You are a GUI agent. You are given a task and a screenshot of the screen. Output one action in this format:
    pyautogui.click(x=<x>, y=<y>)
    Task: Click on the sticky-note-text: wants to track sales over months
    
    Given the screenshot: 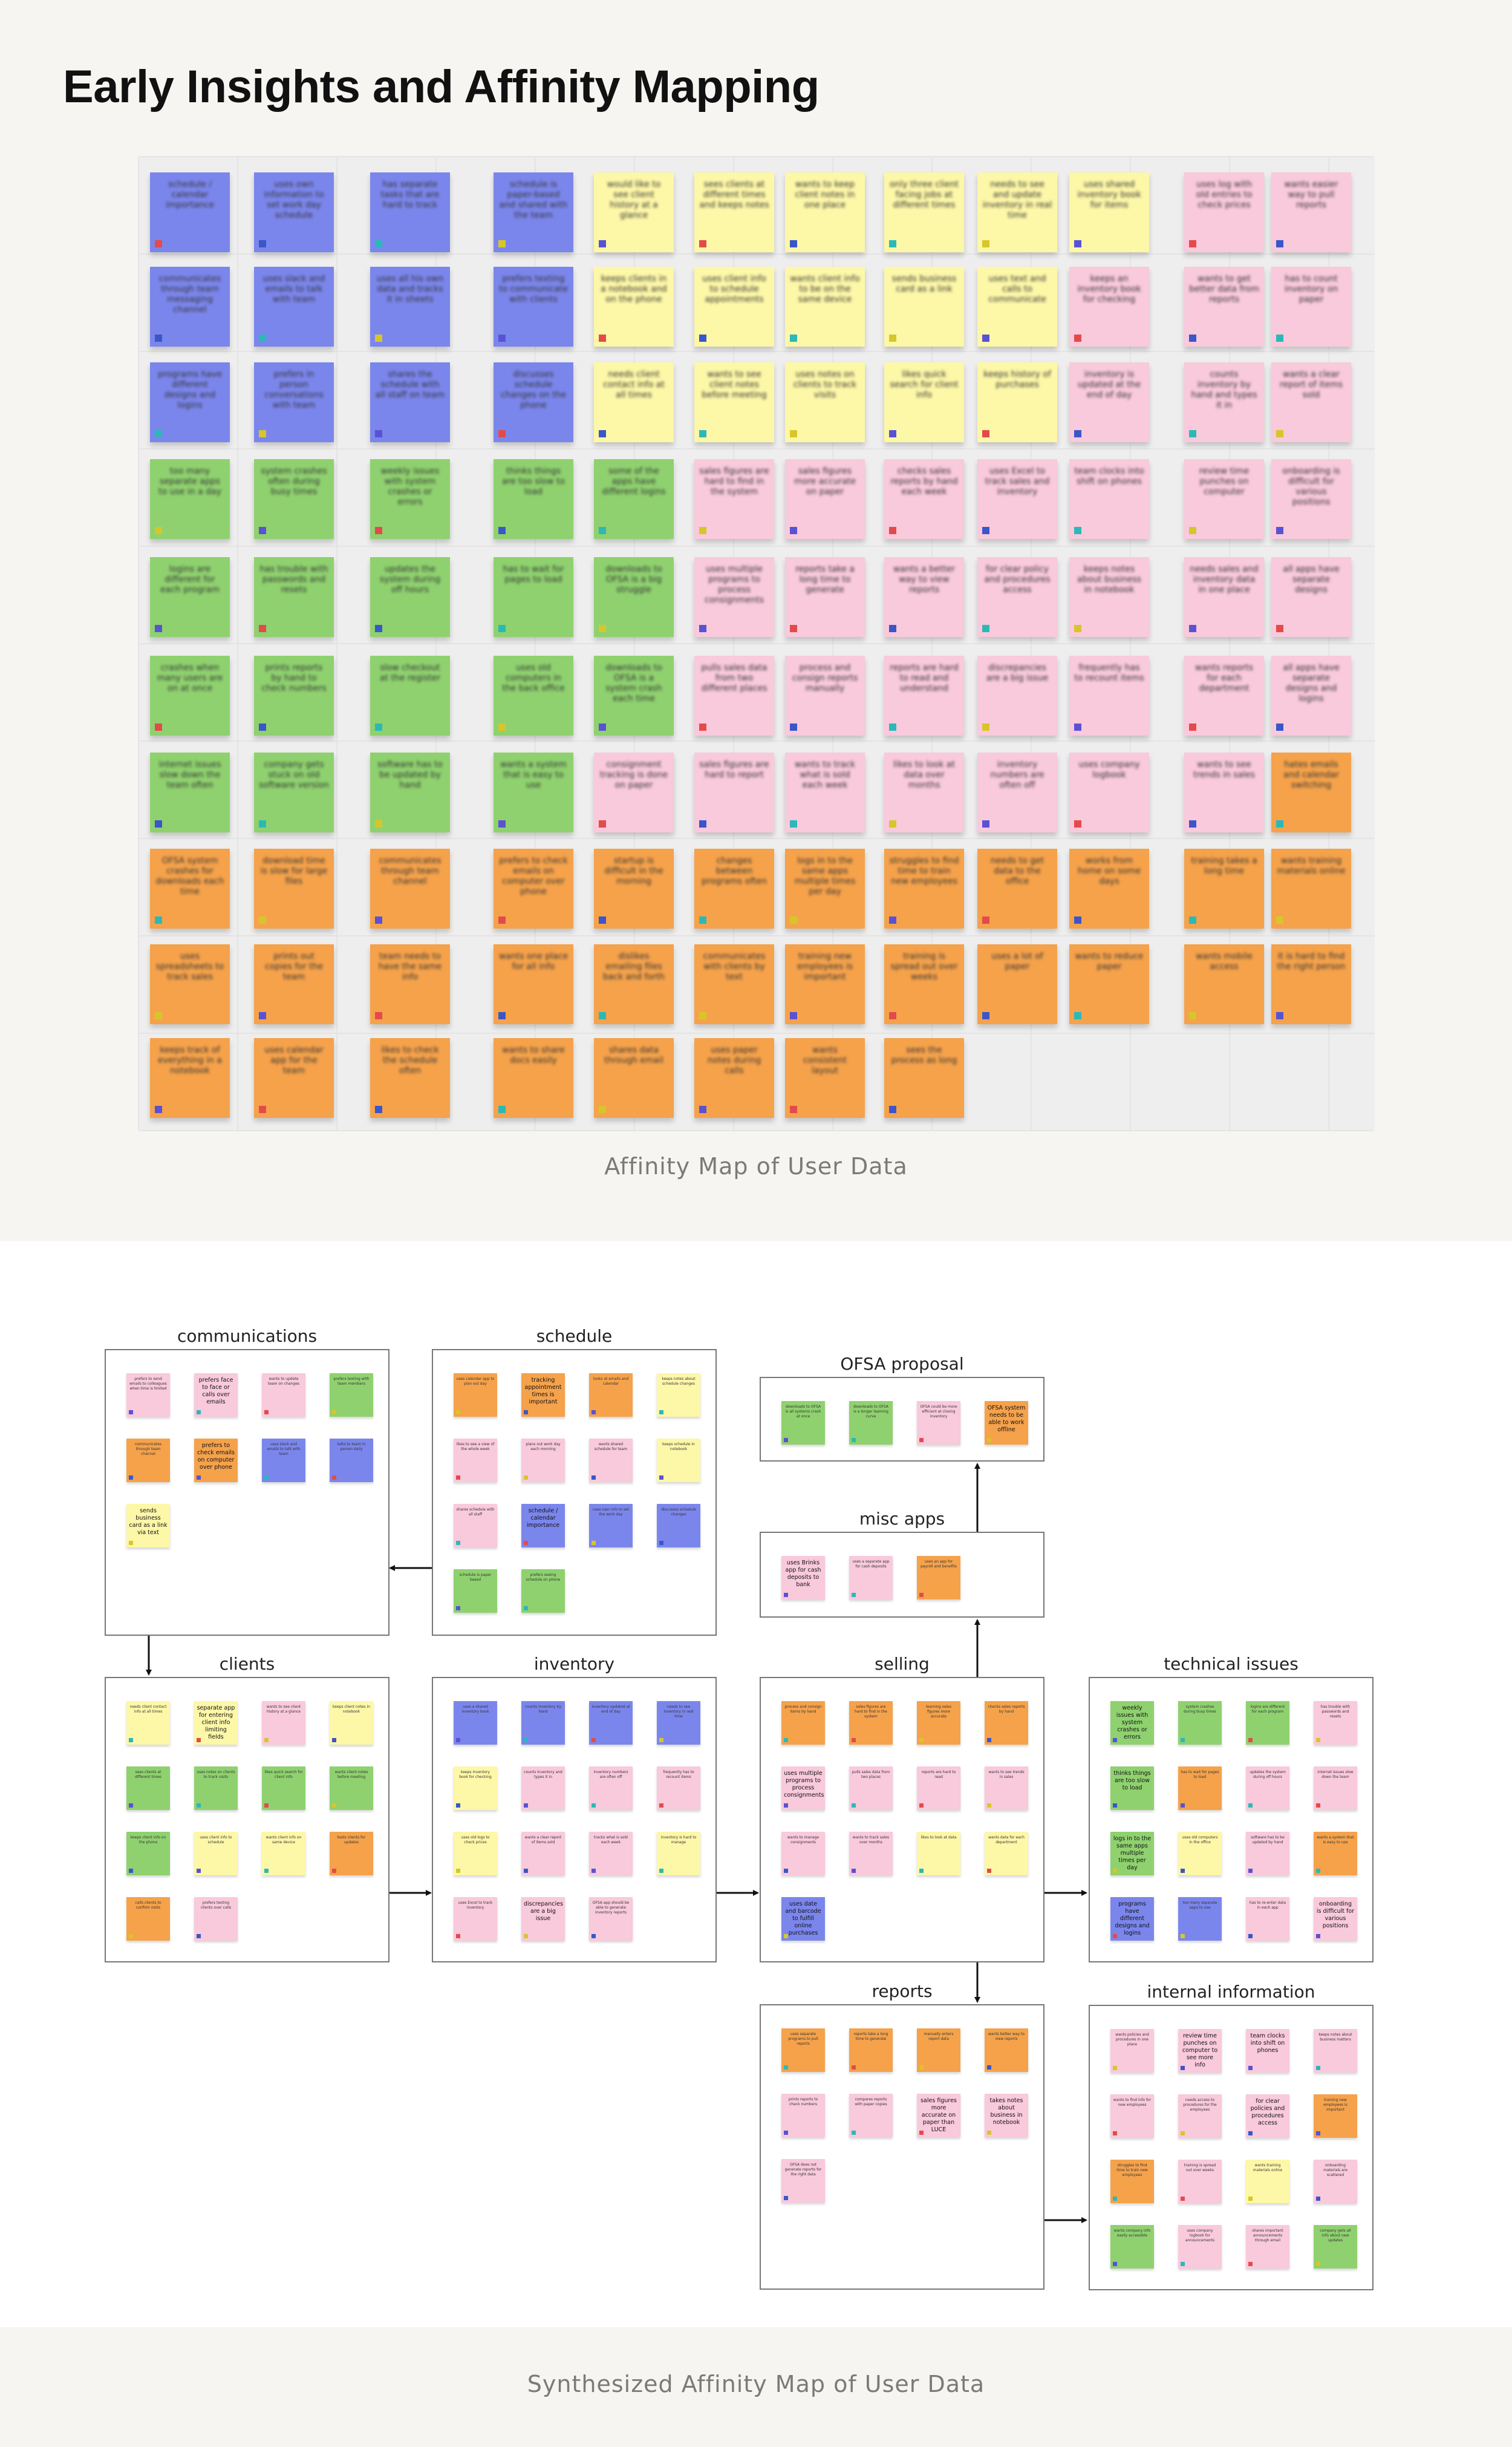 What is the action you would take?
    pyautogui.click(x=871, y=1839)
    